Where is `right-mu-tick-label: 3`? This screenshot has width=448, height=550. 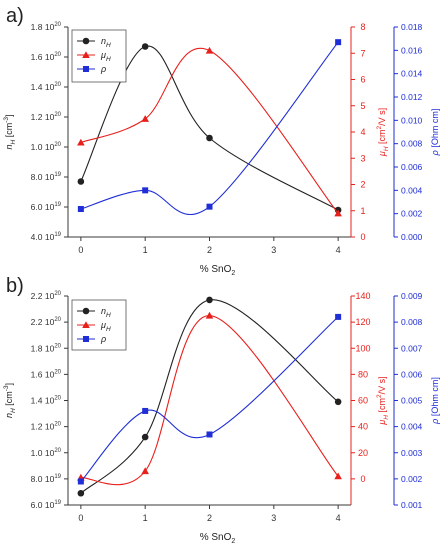 right-mu-tick-label: 3 is located at coordinates (362, 158).